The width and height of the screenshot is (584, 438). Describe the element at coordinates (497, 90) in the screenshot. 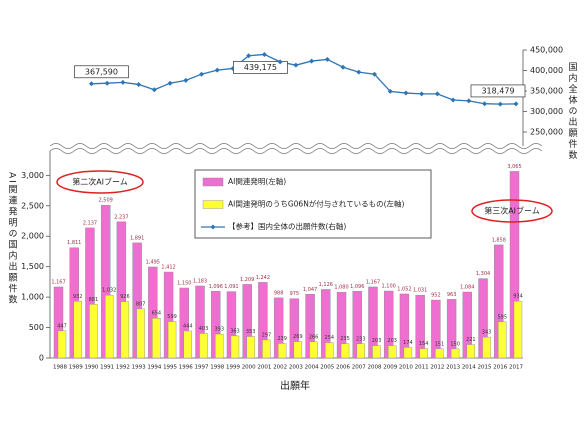

I see `data-label: 318,479` at that location.